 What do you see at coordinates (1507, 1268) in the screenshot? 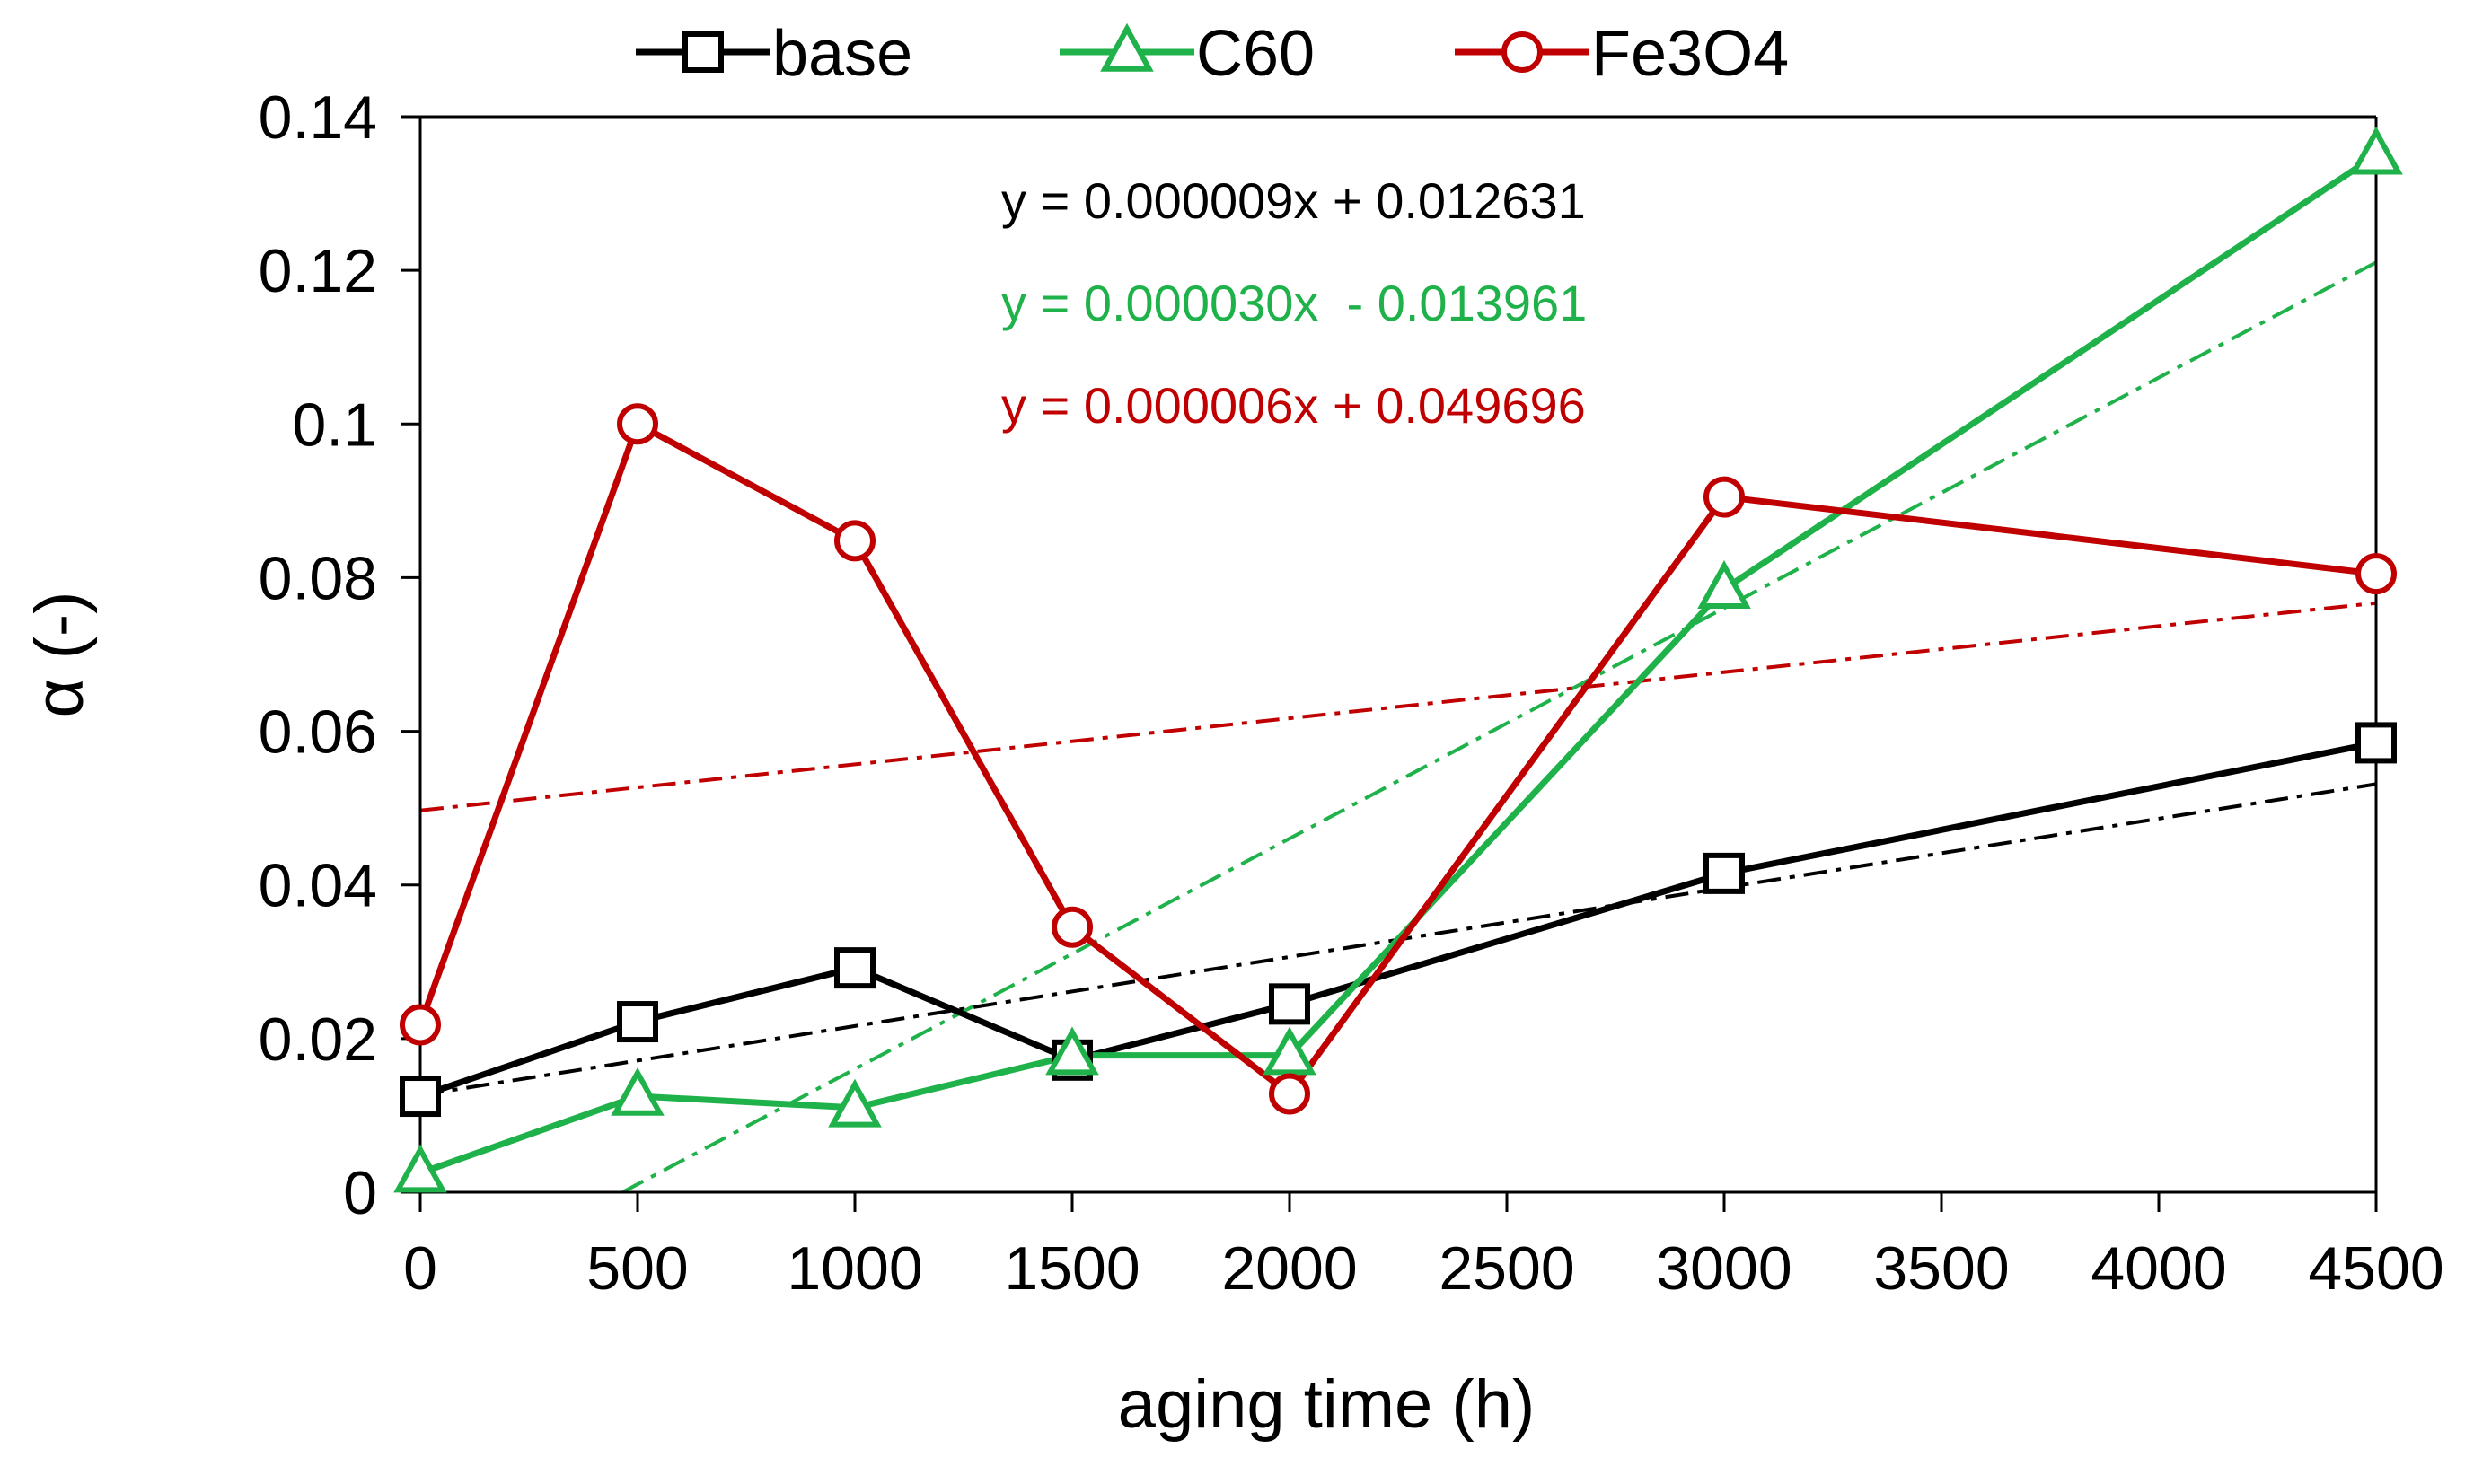
I see `x-tick-label: 2500` at bounding box center [1507, 1268].